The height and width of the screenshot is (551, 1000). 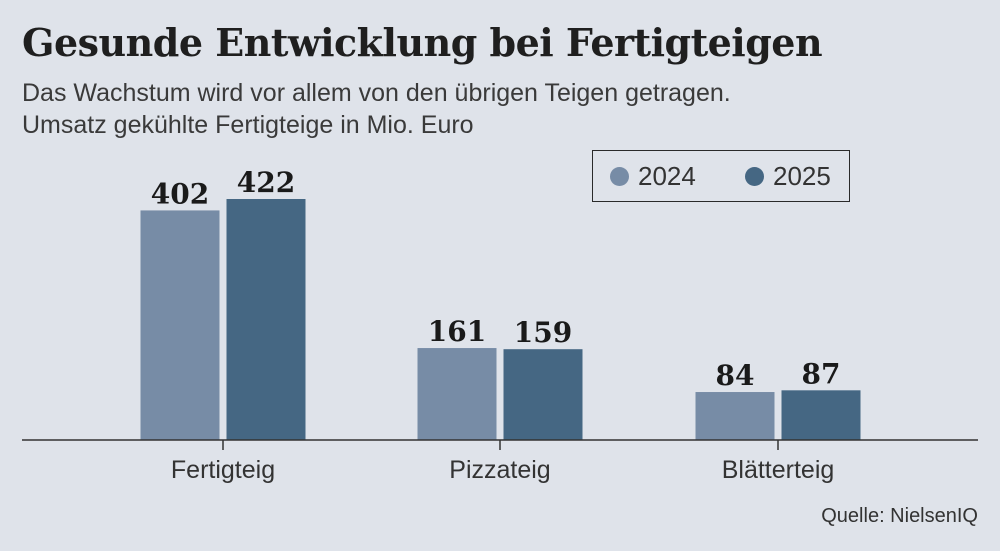 What do you see at coordinates (754, 176) in the screenshot?
I see `legend-swatch-2025` at bounding box center [754, 176].